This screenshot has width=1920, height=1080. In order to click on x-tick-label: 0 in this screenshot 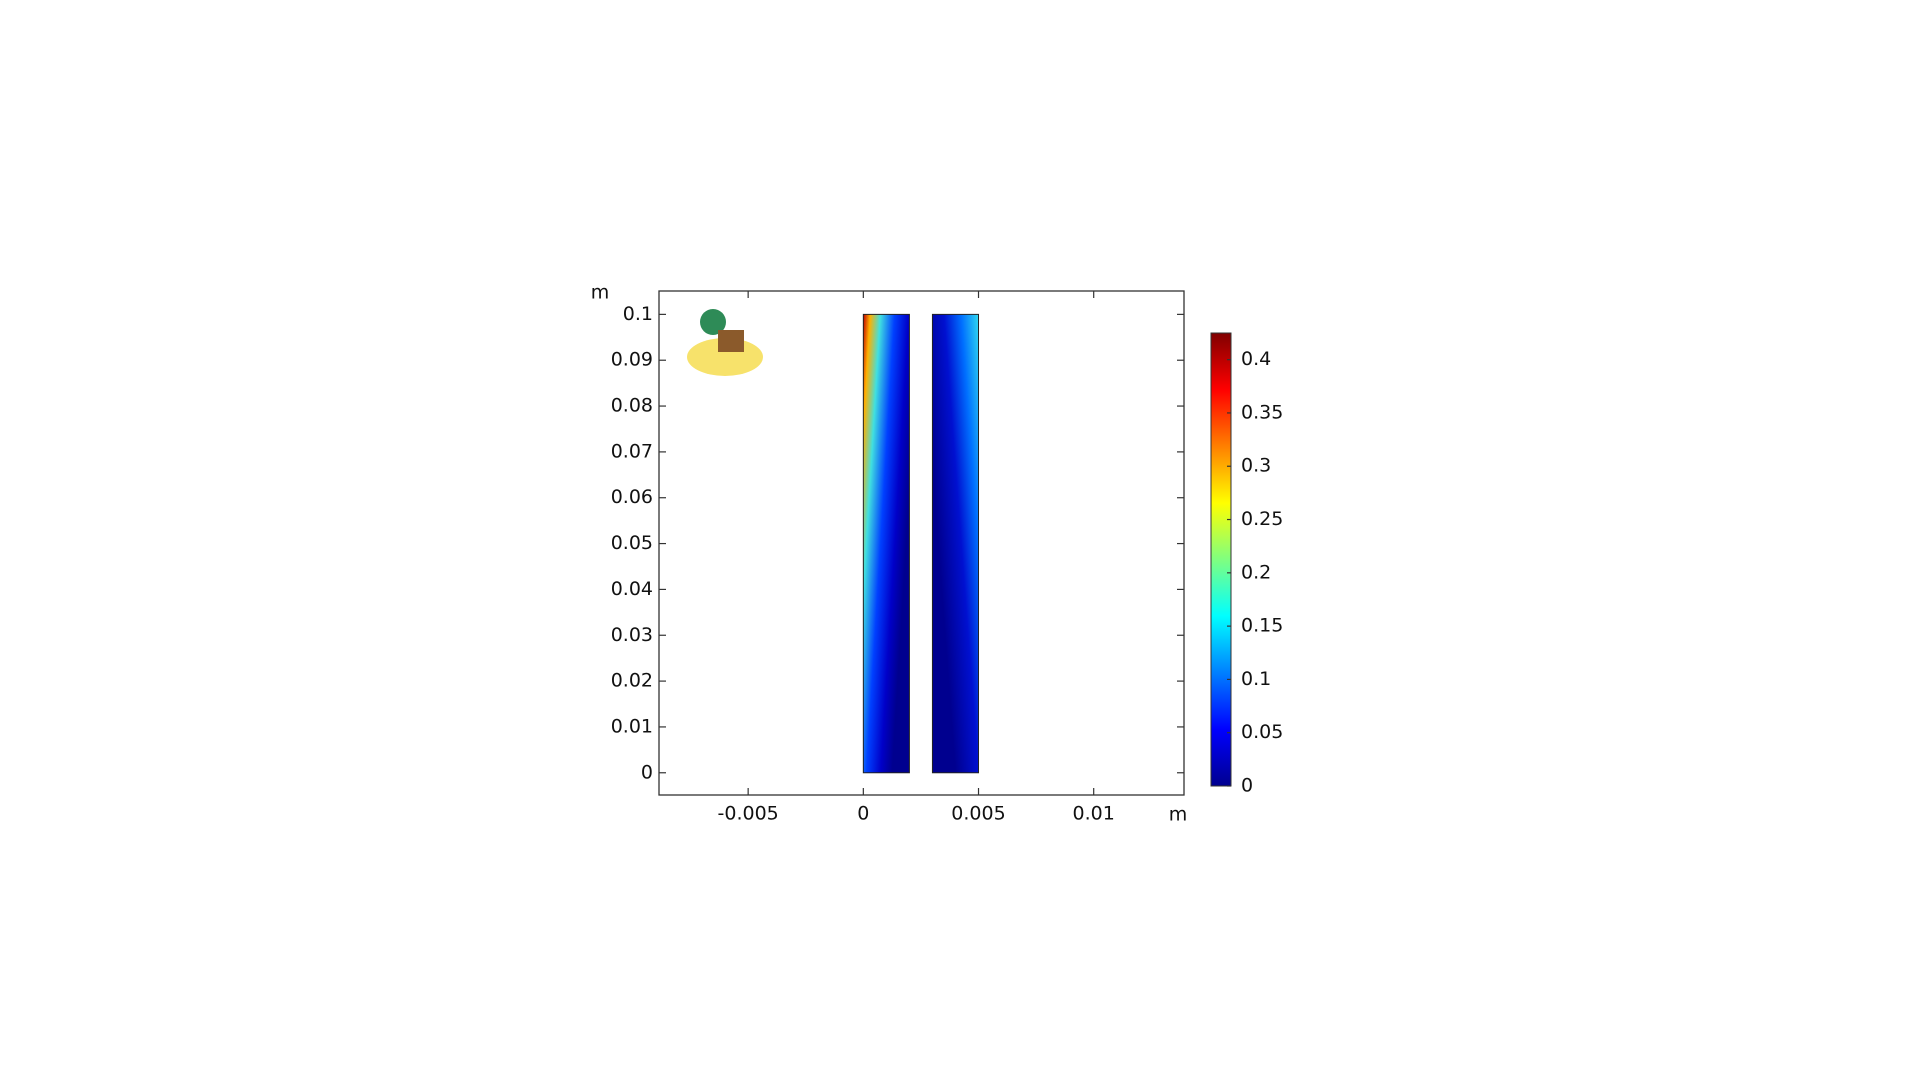, I will do `click(863, 814)`.